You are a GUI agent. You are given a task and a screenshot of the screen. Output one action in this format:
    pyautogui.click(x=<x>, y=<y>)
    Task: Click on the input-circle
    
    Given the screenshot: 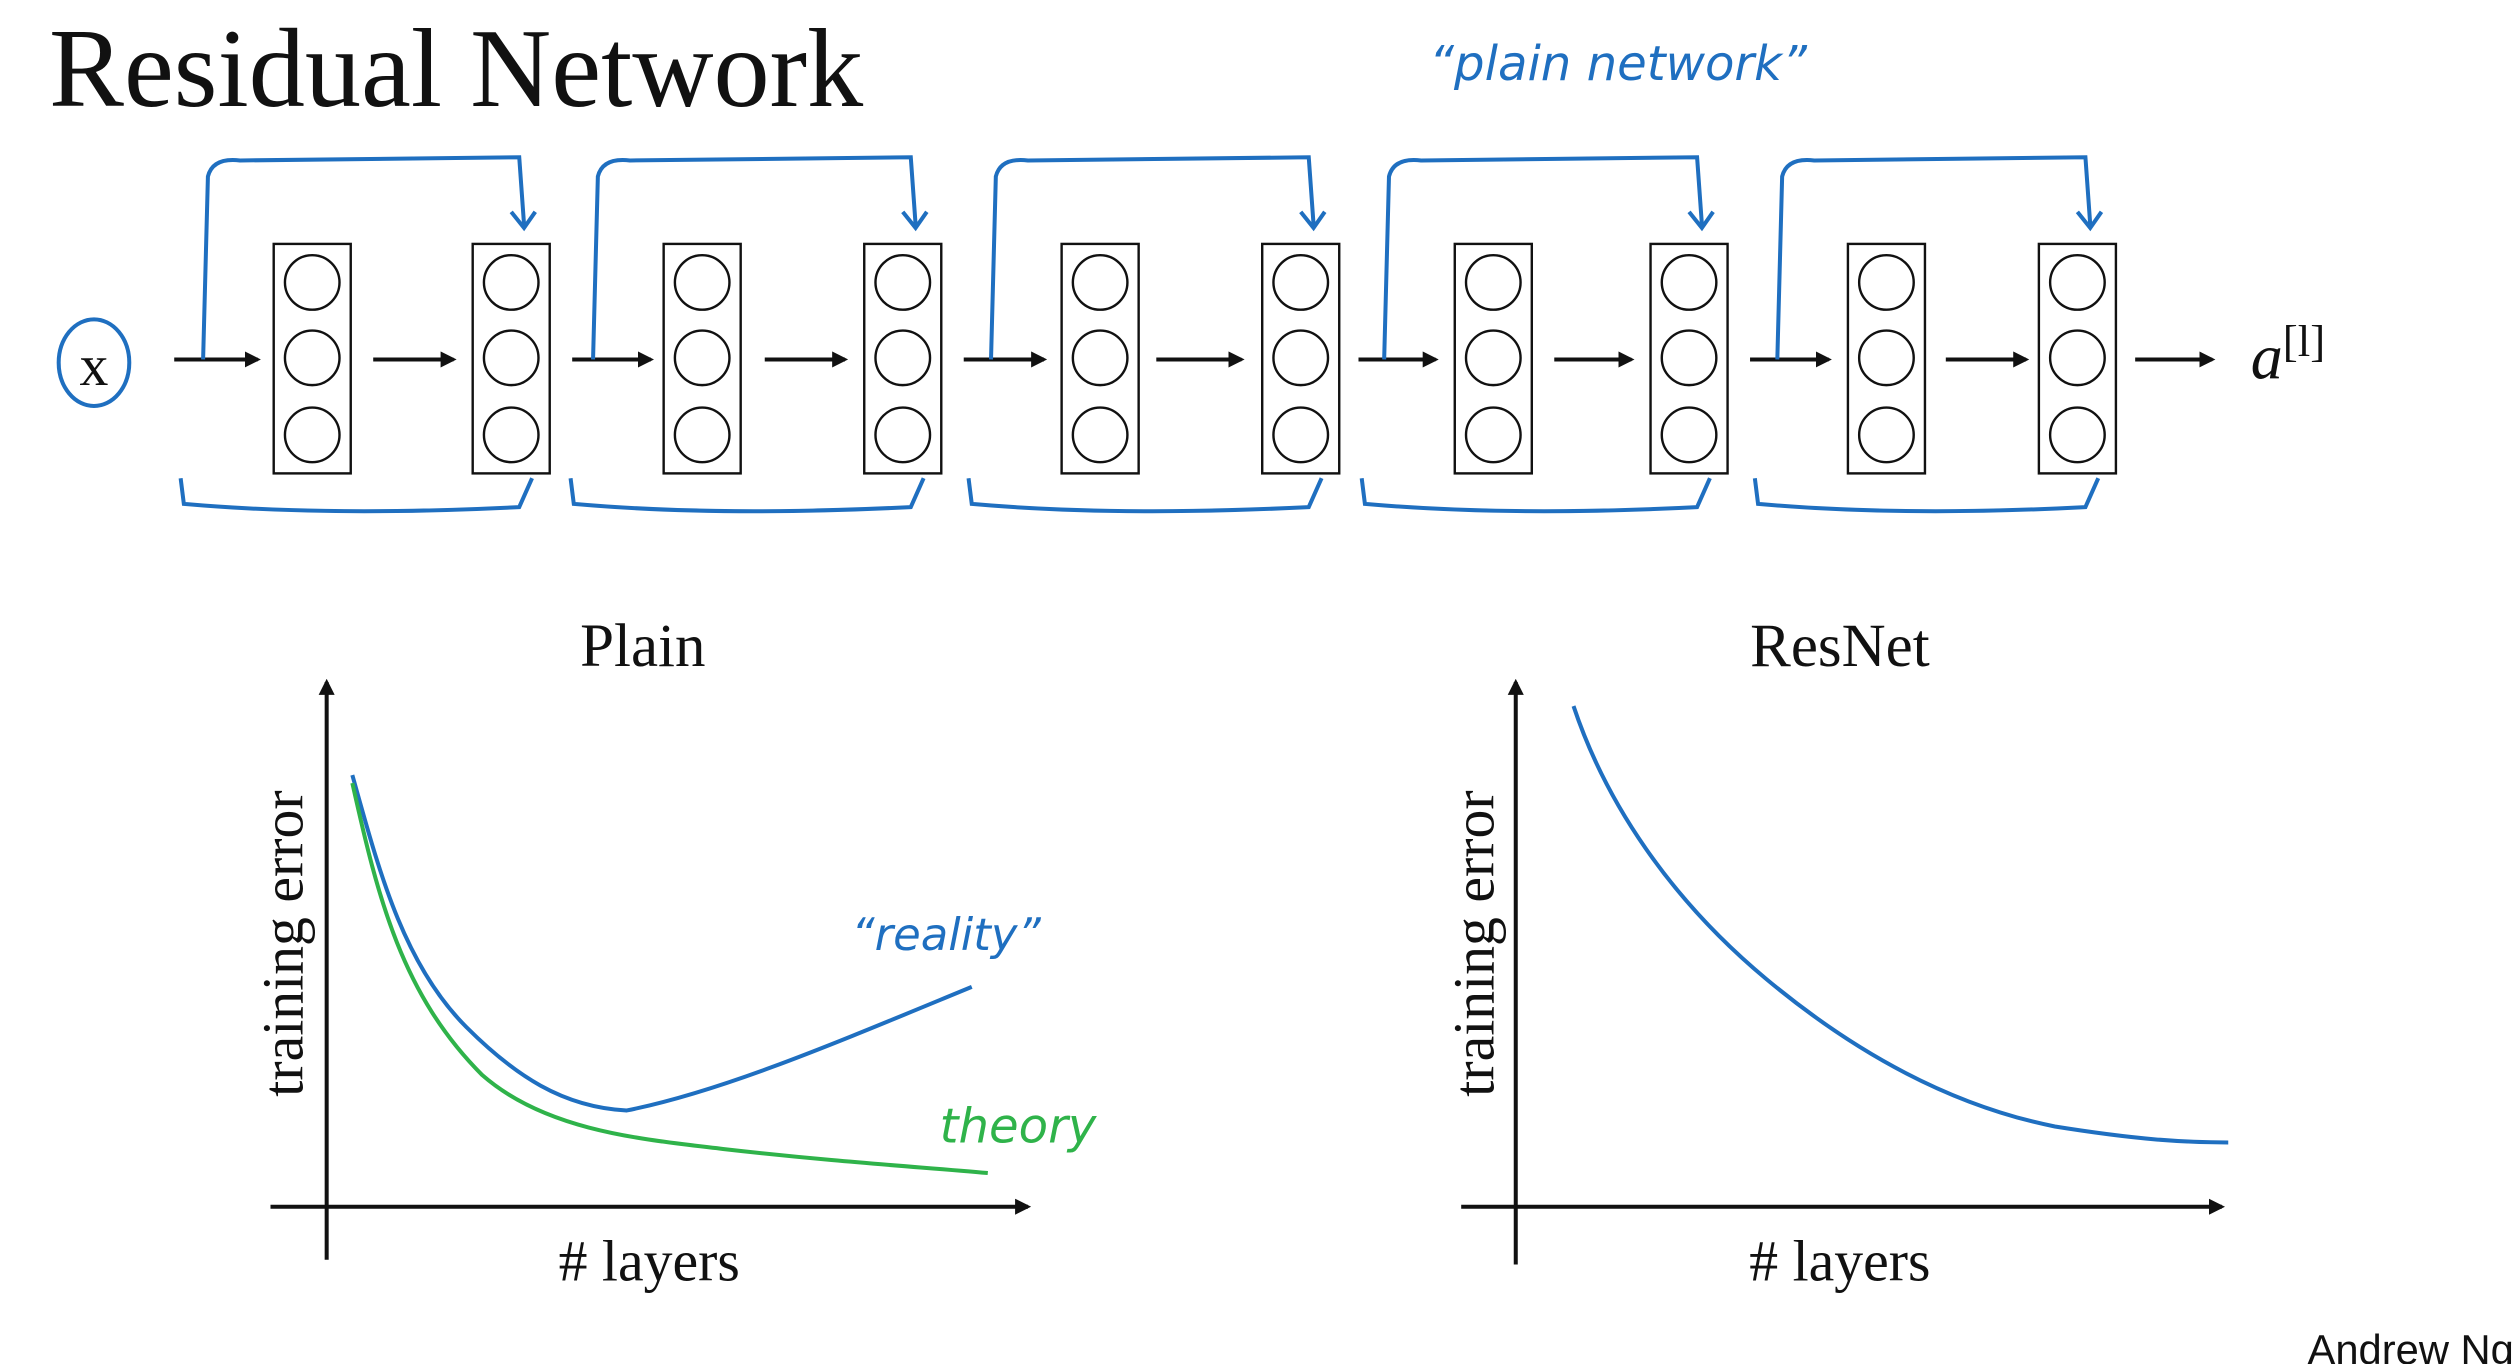 What is the action you would take?
    pyautogui.click(x=94, y=362)
    